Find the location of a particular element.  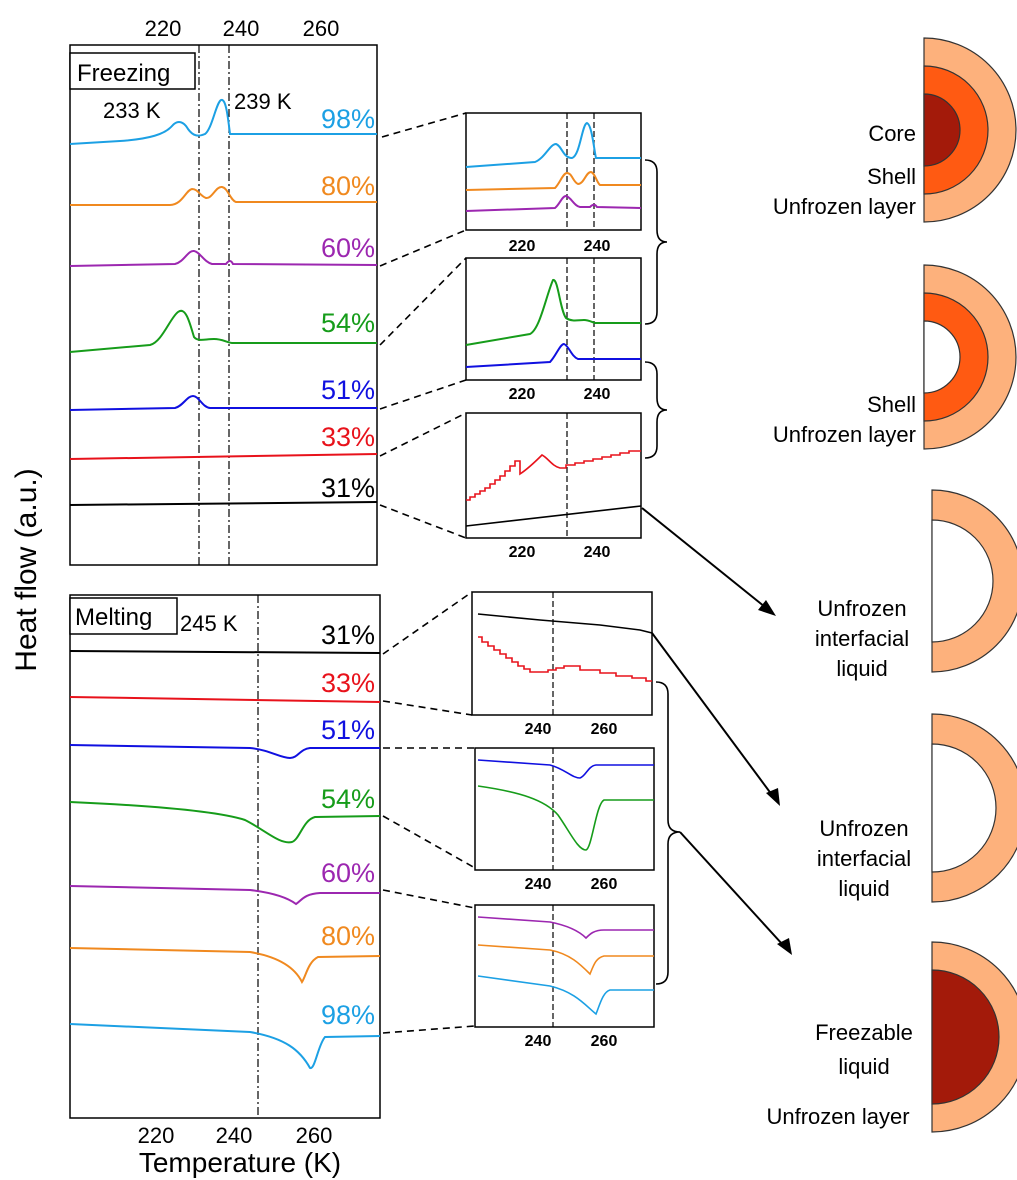

melting-inset-2-tick-260: 260 is located at coordinates (604, 884).